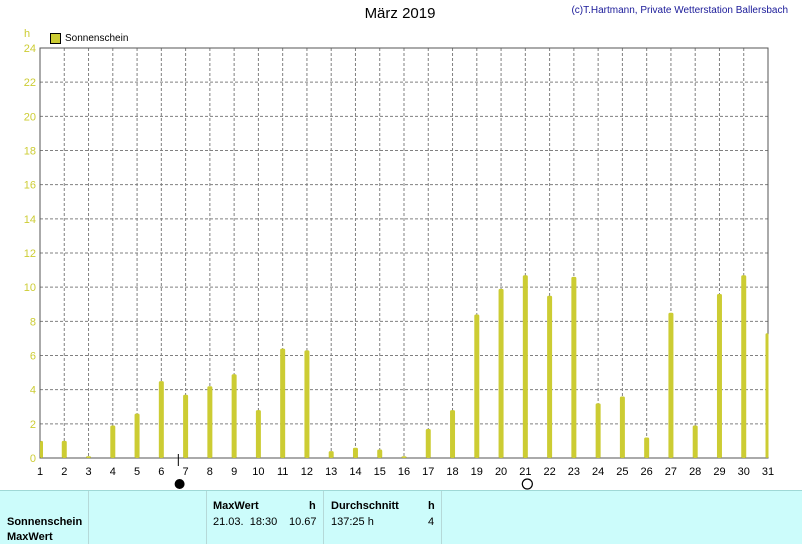  Describe the element at coordinates (647, 472) in the screenshot. I see `x-tick-label: 26` at that location.